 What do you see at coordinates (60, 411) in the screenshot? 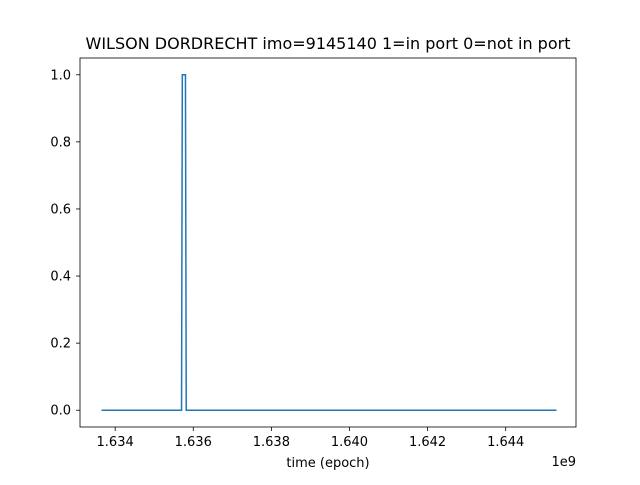
I see `y-tick-label: 0.0` at bounding box center [60, 411].